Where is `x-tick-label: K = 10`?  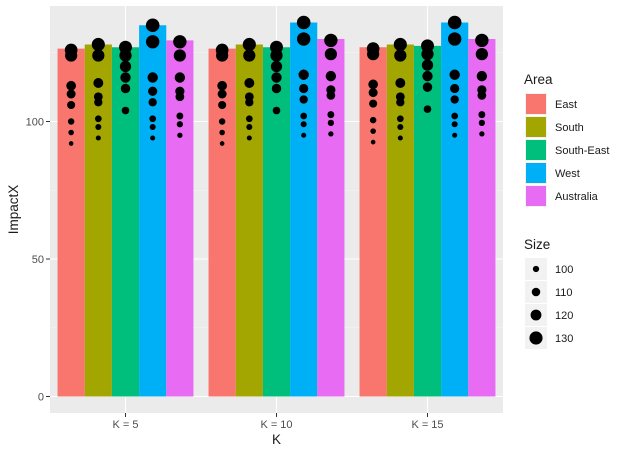 x-tick-label: K = 10 is located at coordinates (276, 425).